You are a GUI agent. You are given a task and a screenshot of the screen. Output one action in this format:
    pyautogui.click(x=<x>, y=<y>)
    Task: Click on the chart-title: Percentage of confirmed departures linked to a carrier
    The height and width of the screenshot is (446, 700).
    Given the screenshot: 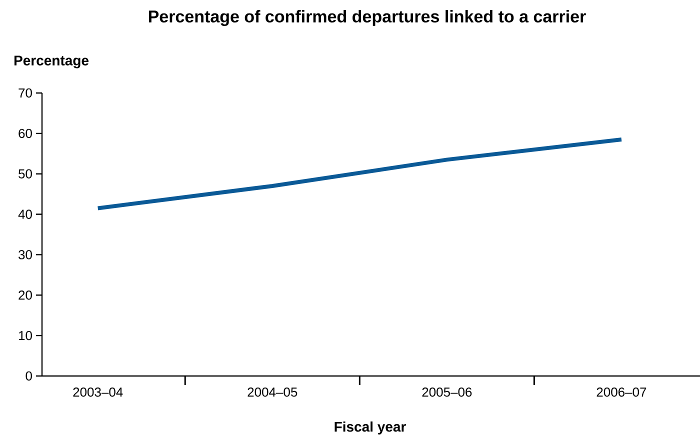 What is the action you would take?
    pyautogui.click(x=367, y=18)
    